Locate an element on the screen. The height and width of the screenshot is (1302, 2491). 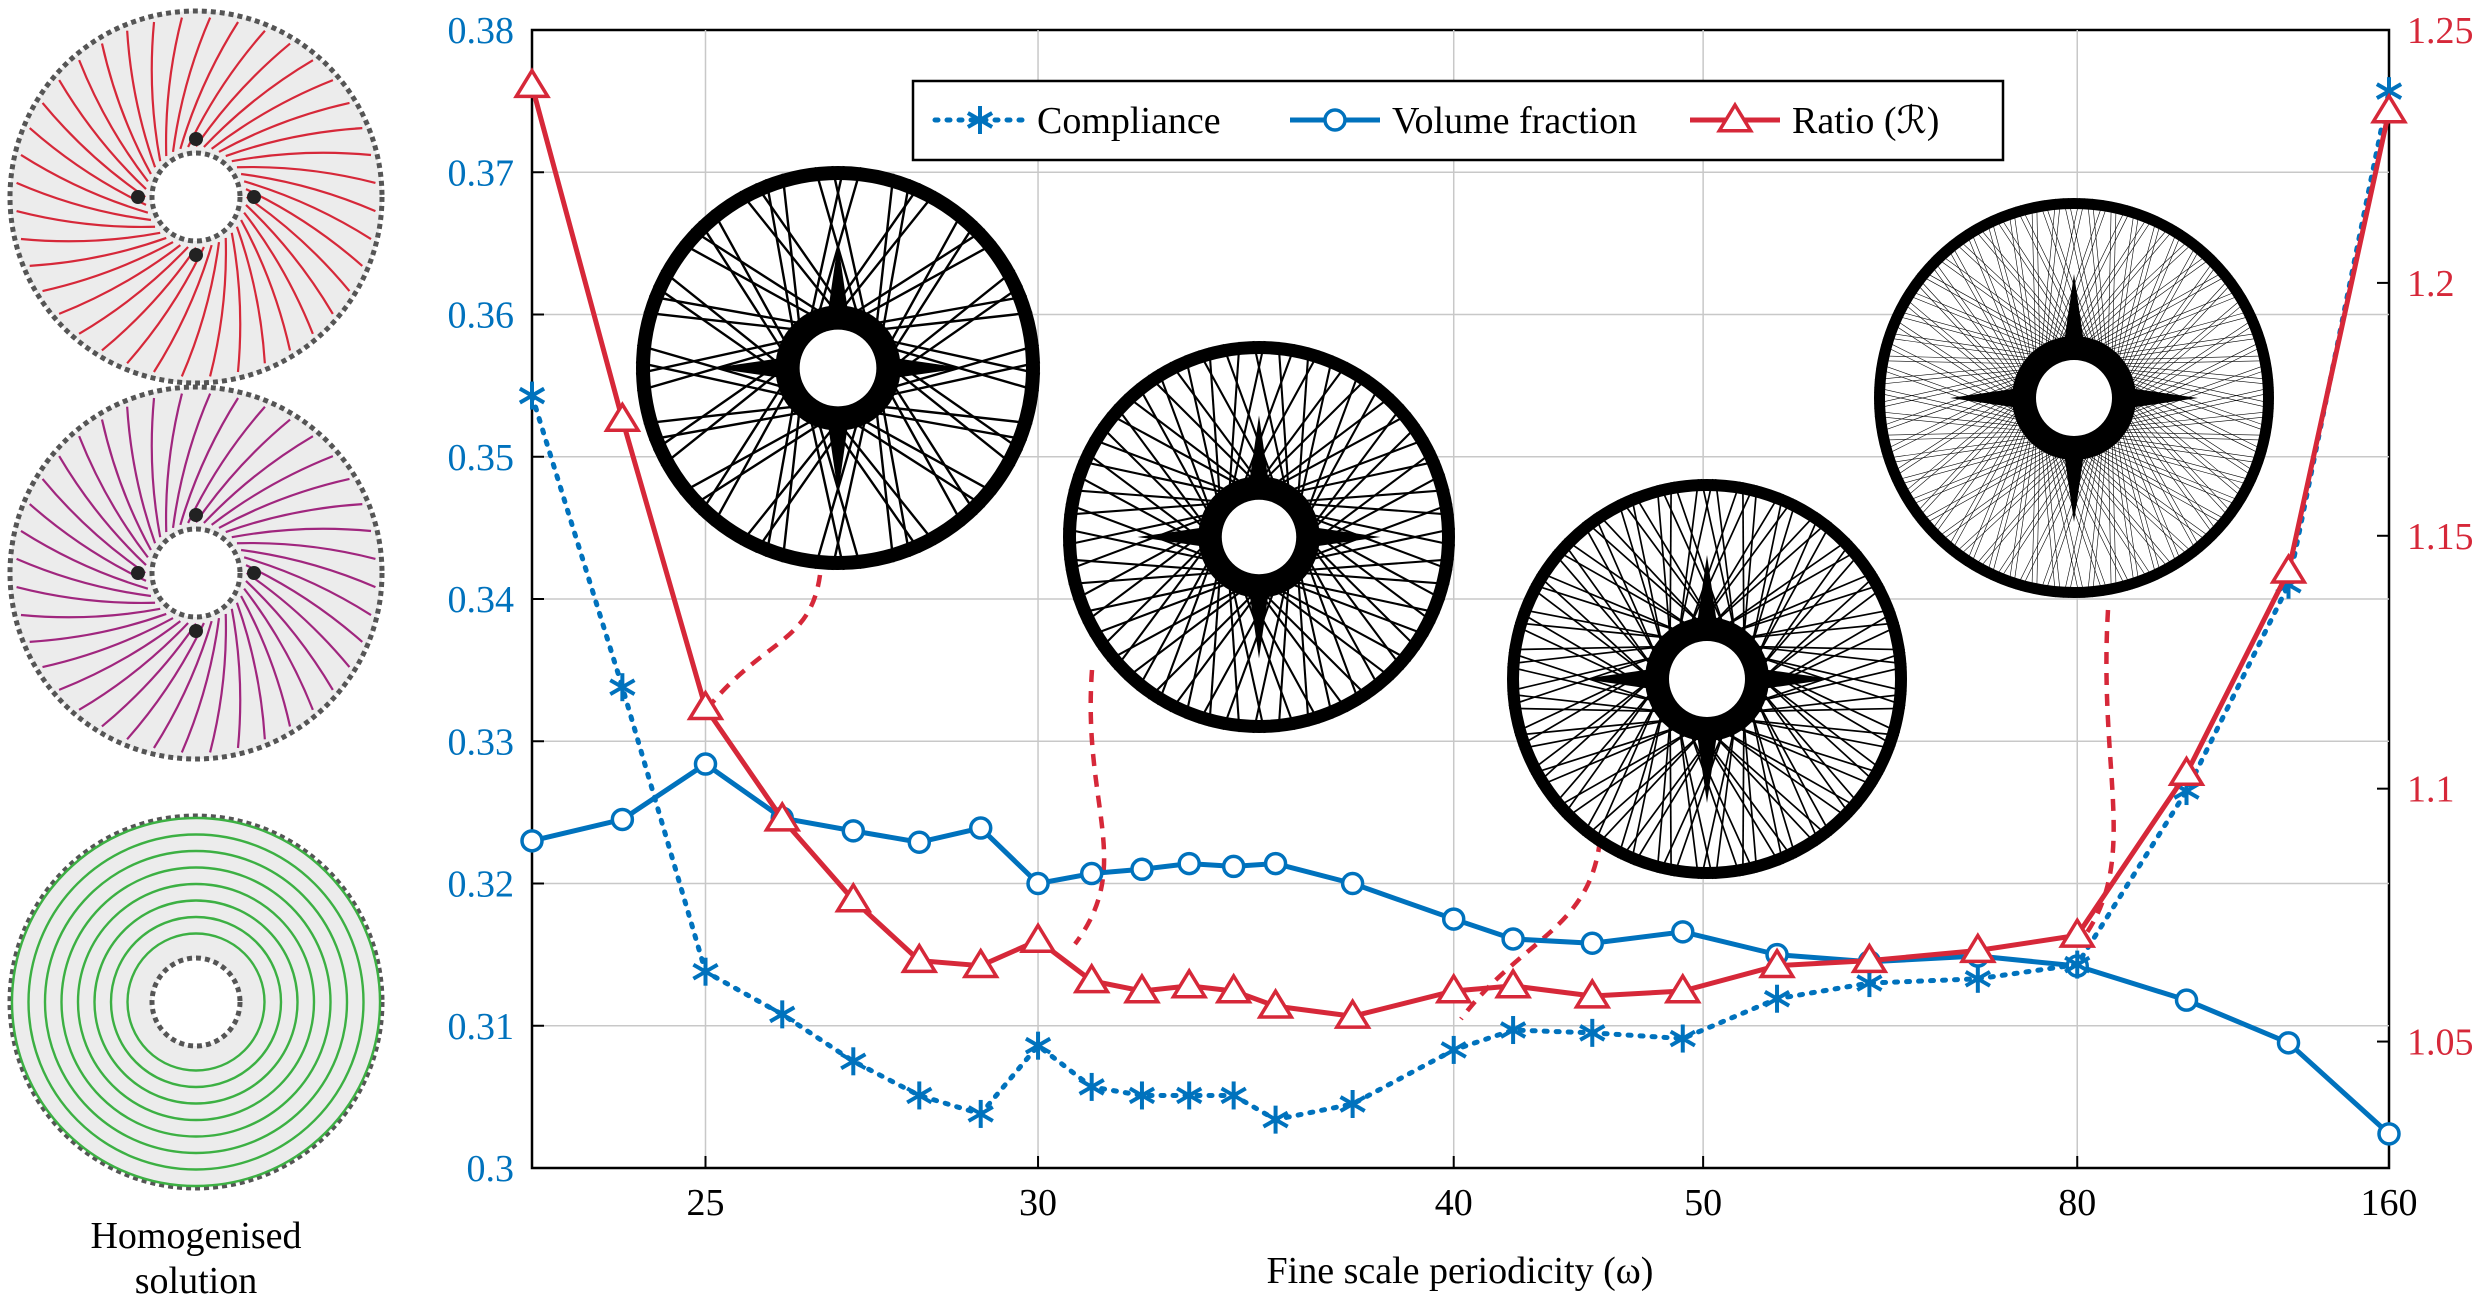
x-tick-label: 80 is located at coordinates (2077, 1203).